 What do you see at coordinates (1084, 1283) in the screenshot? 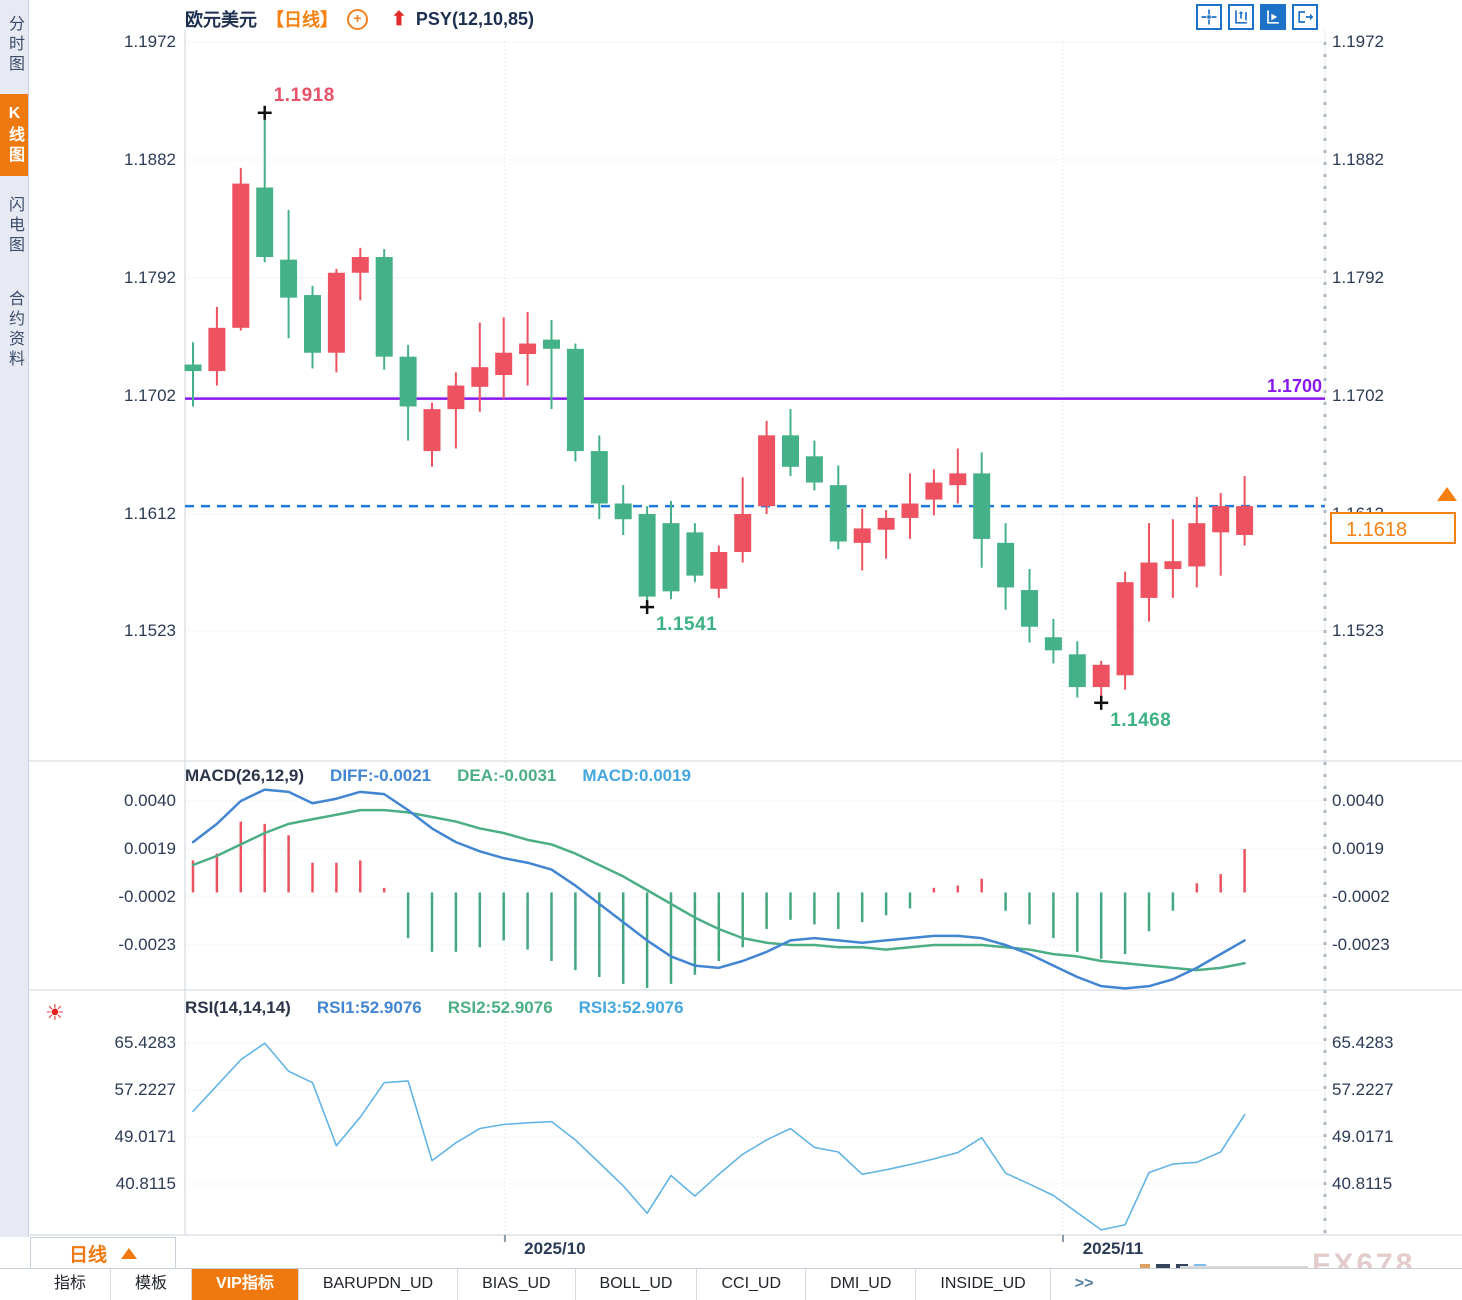
I see `indicator-tab-10: >>` at bounding box center [1084, 1283].